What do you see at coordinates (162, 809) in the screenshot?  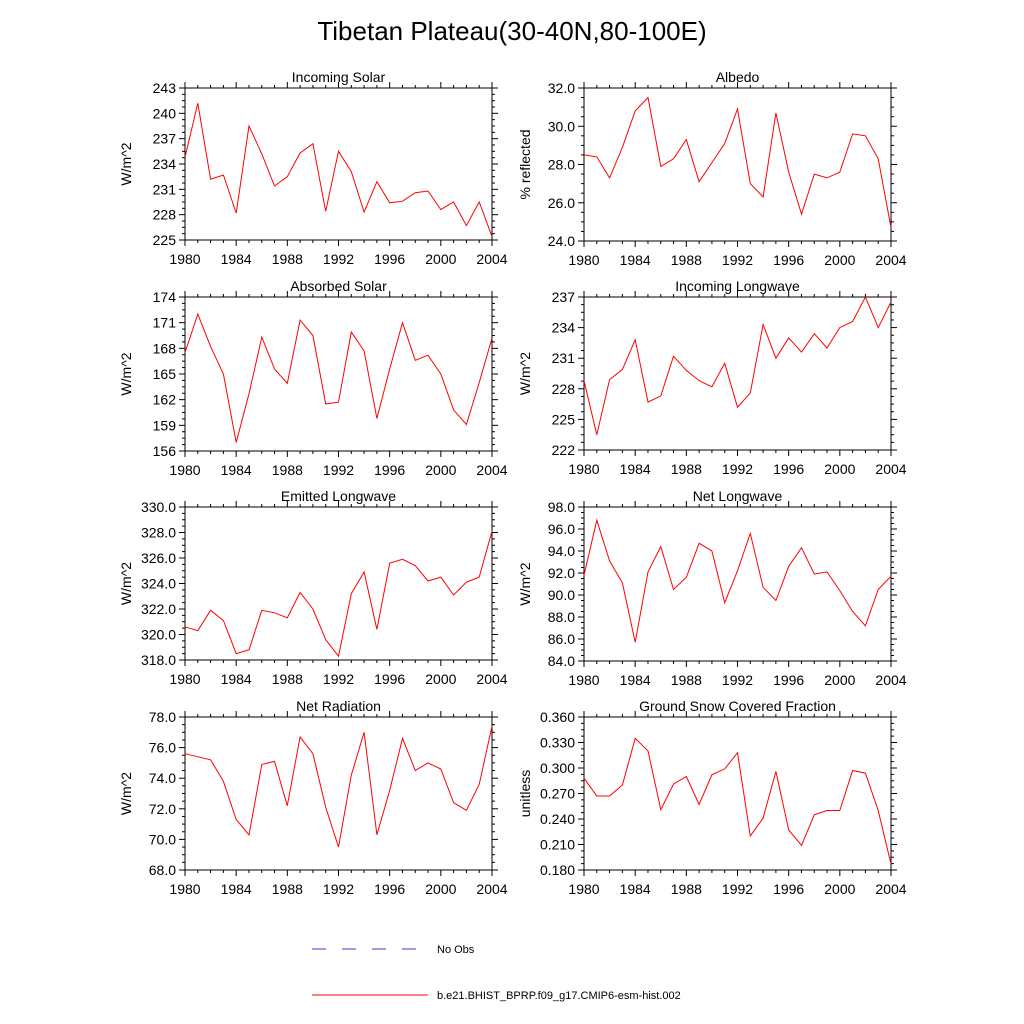 I see `y-tick-label: 72.0` at bounding box center [162, 809].